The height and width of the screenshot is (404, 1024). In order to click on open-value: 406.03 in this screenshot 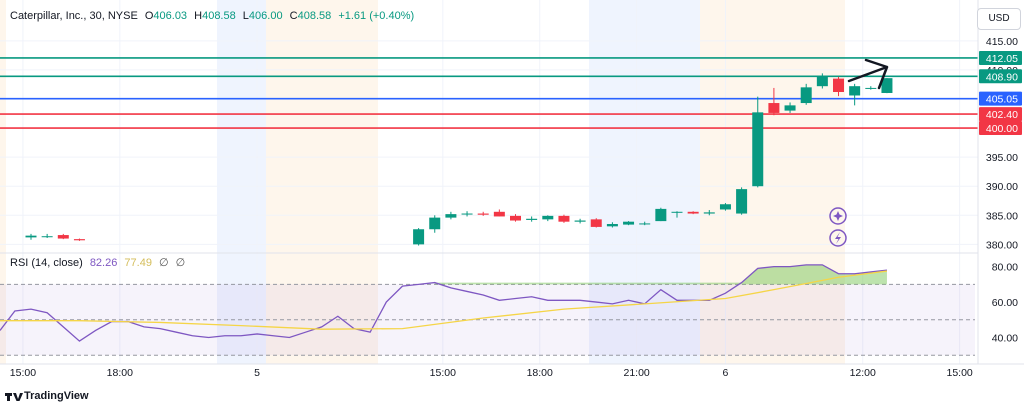, I will do `click(170, 16)`.